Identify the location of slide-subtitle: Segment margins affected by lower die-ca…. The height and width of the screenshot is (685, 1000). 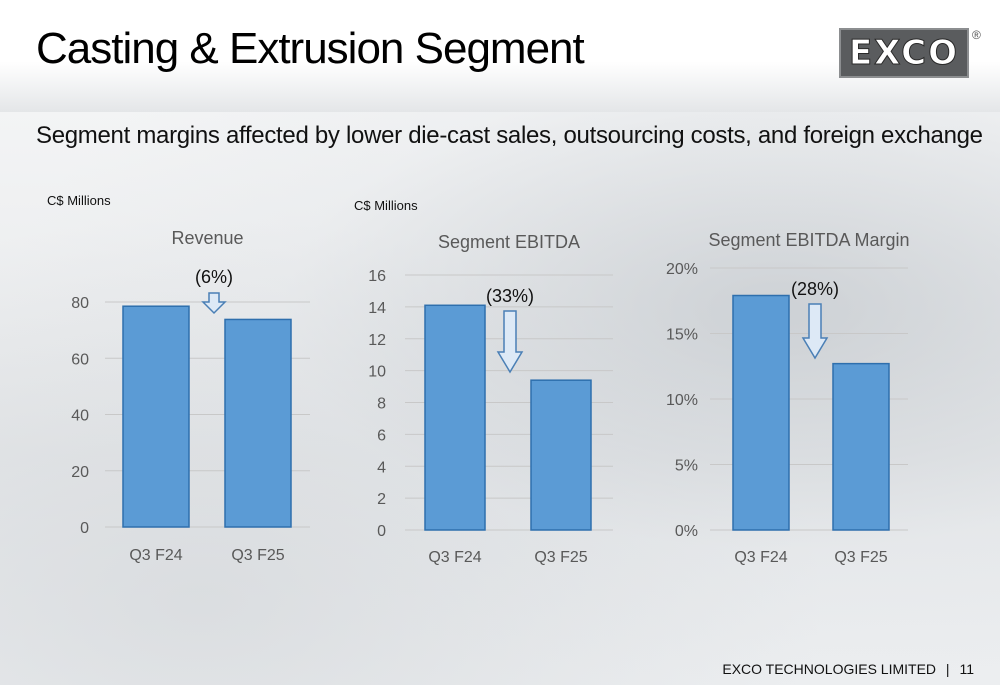
(509, 135).